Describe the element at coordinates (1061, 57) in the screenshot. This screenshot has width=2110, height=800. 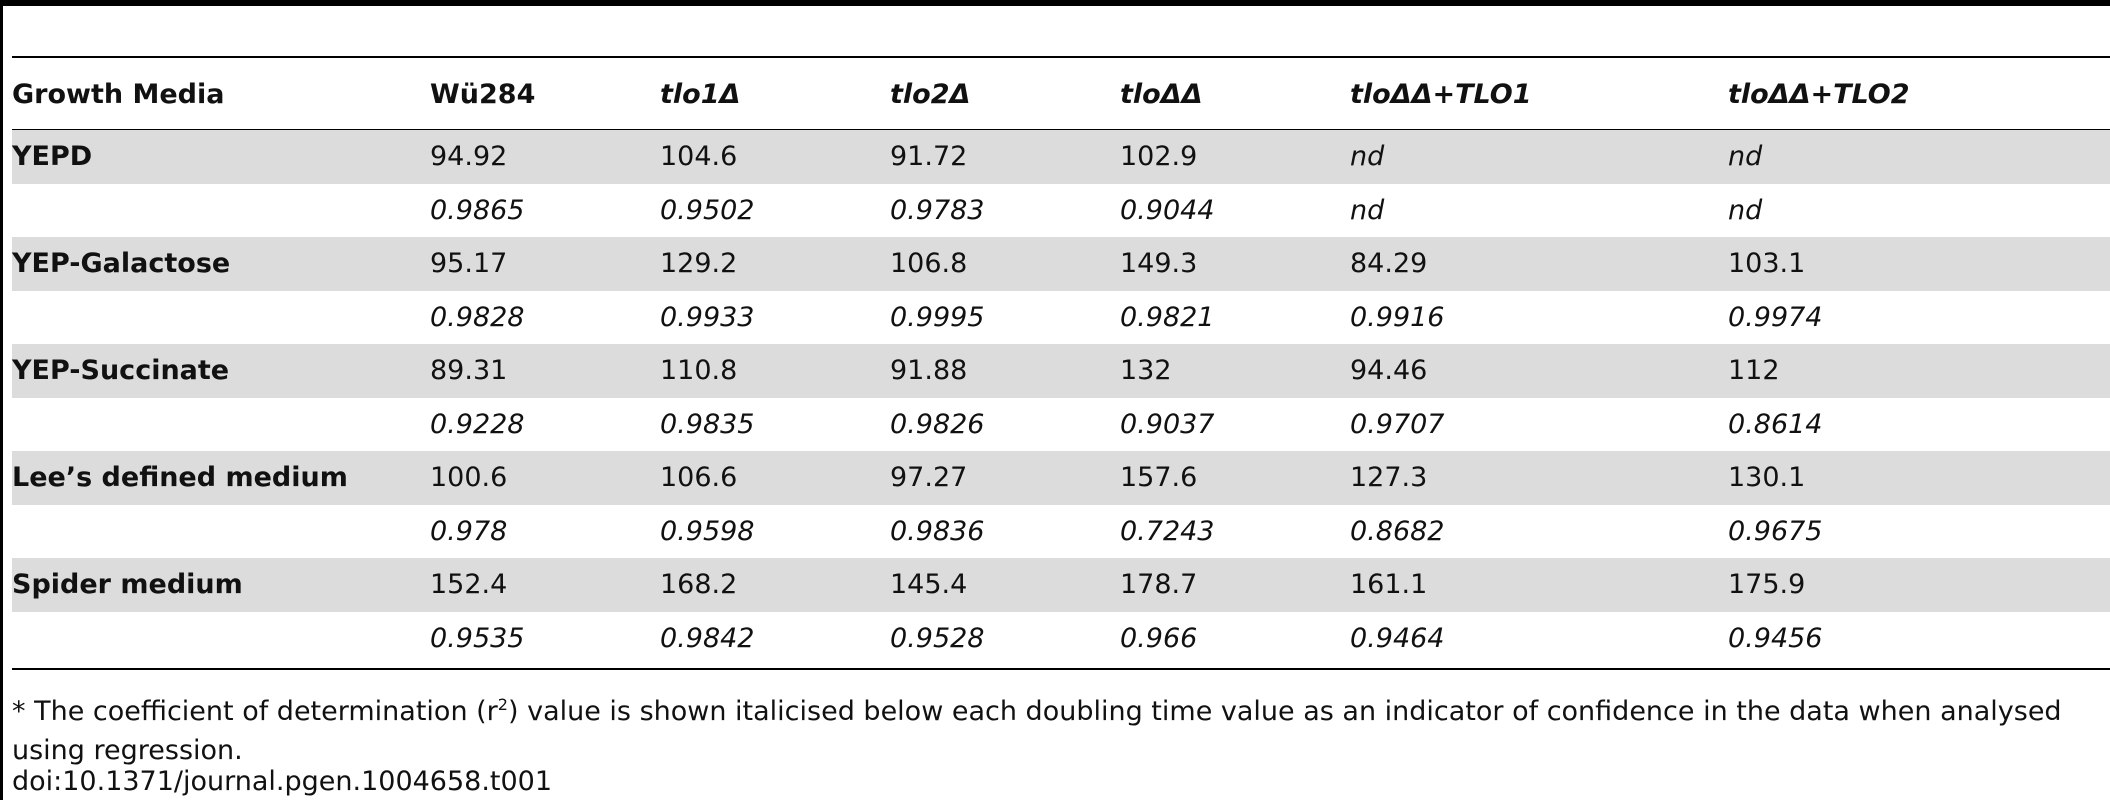
I see `header-top-rule` at that location.